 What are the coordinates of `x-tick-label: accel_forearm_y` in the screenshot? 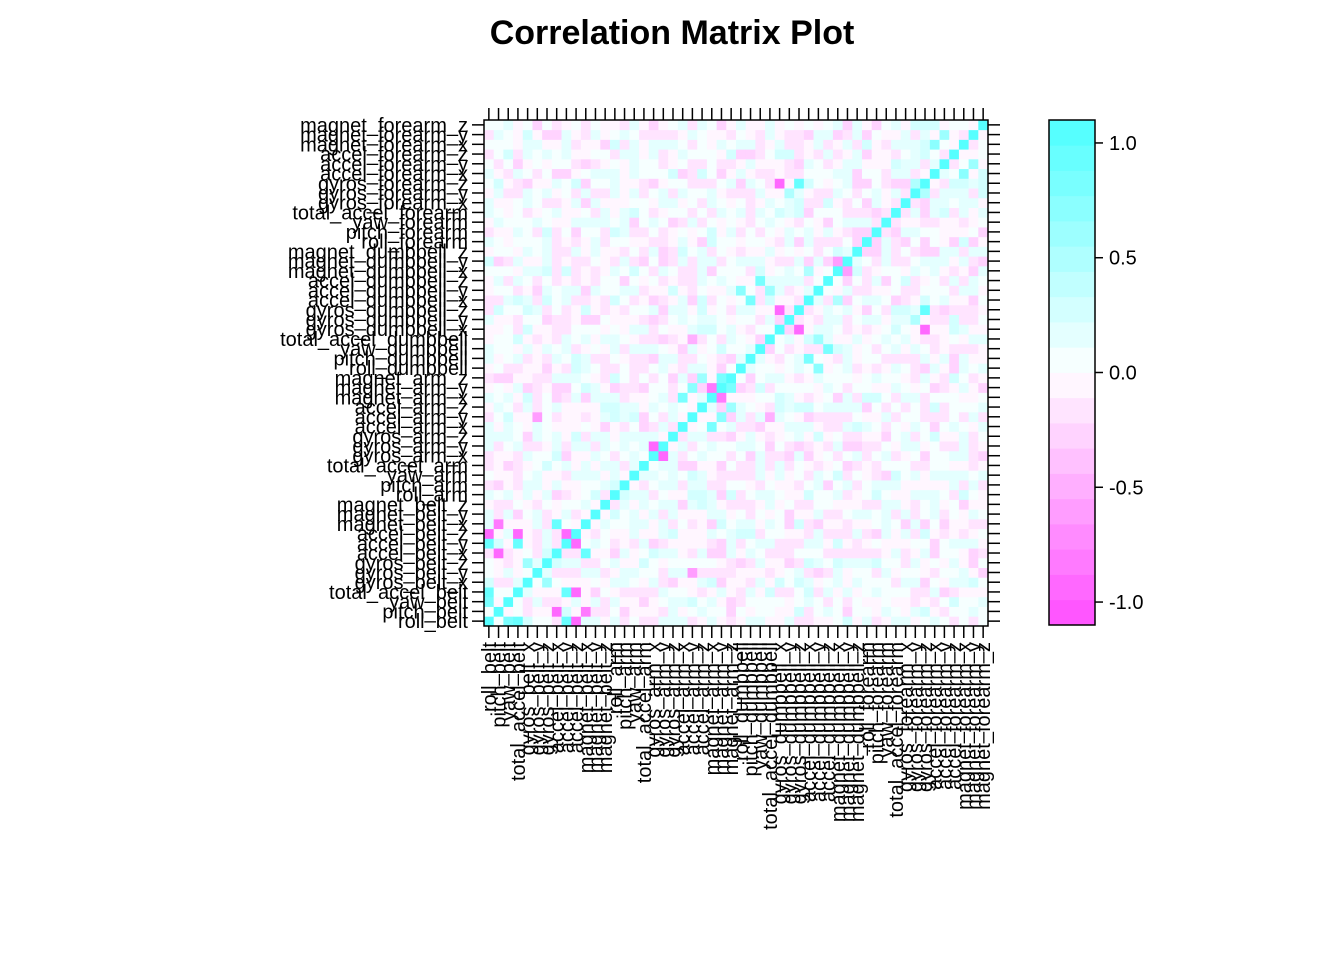 It's located at (945, 716).